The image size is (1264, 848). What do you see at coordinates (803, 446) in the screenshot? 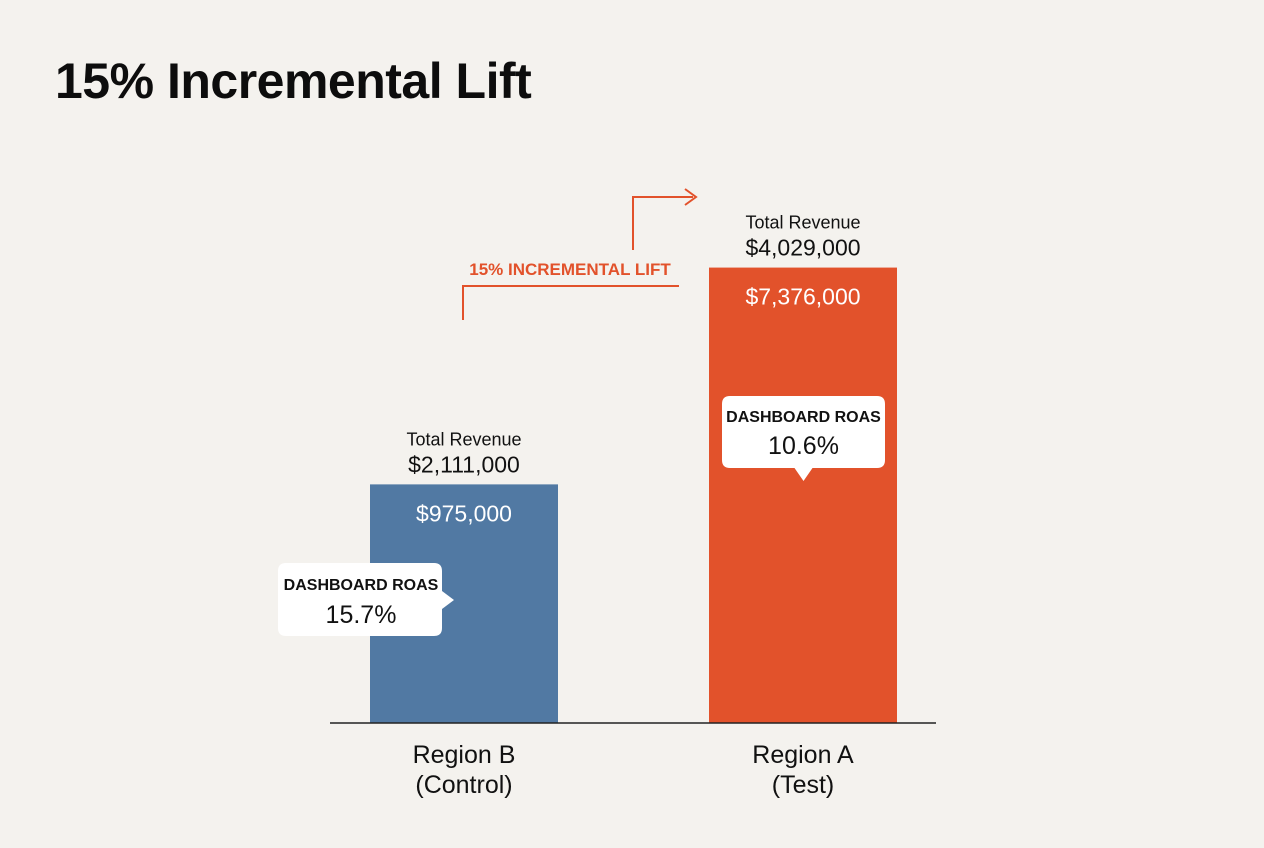
I see `roas-callout-value: 10.6%` at bounding box center [803, 446].